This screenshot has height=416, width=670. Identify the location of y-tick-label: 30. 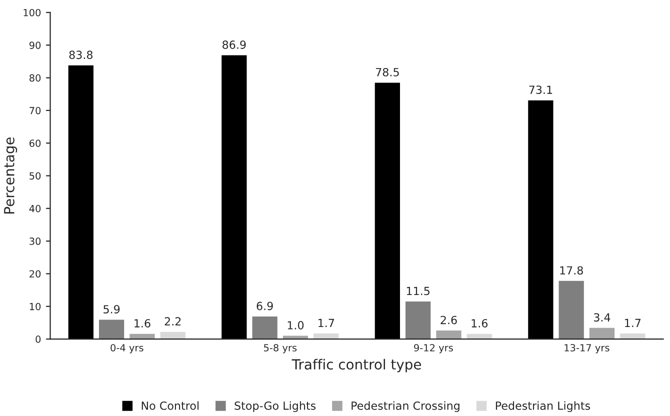
(35, 241).